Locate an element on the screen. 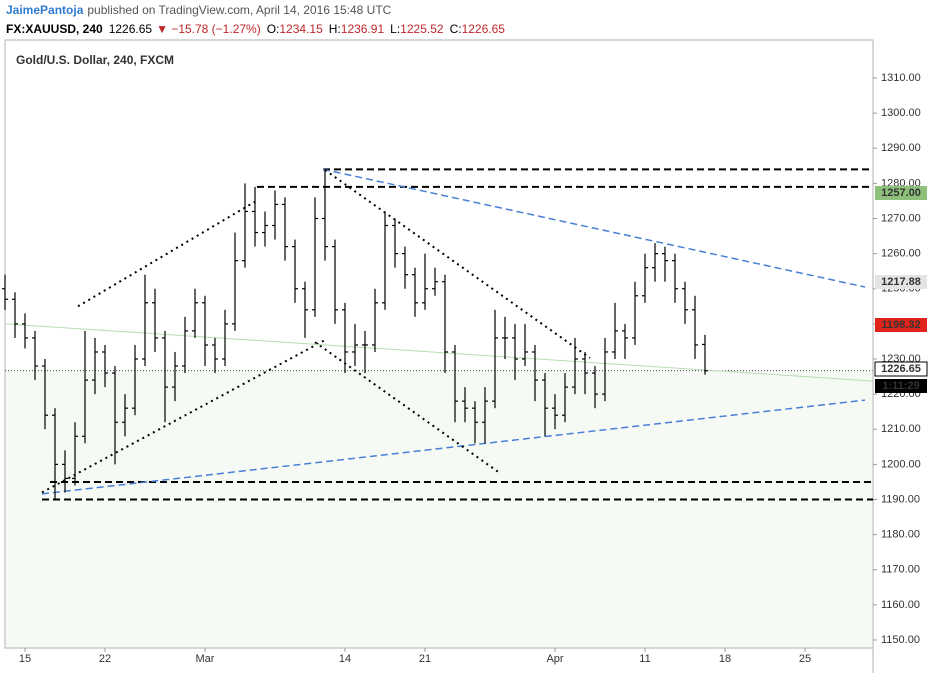  y-tick-label: 1310.00 is located at coordinates (901, 78).